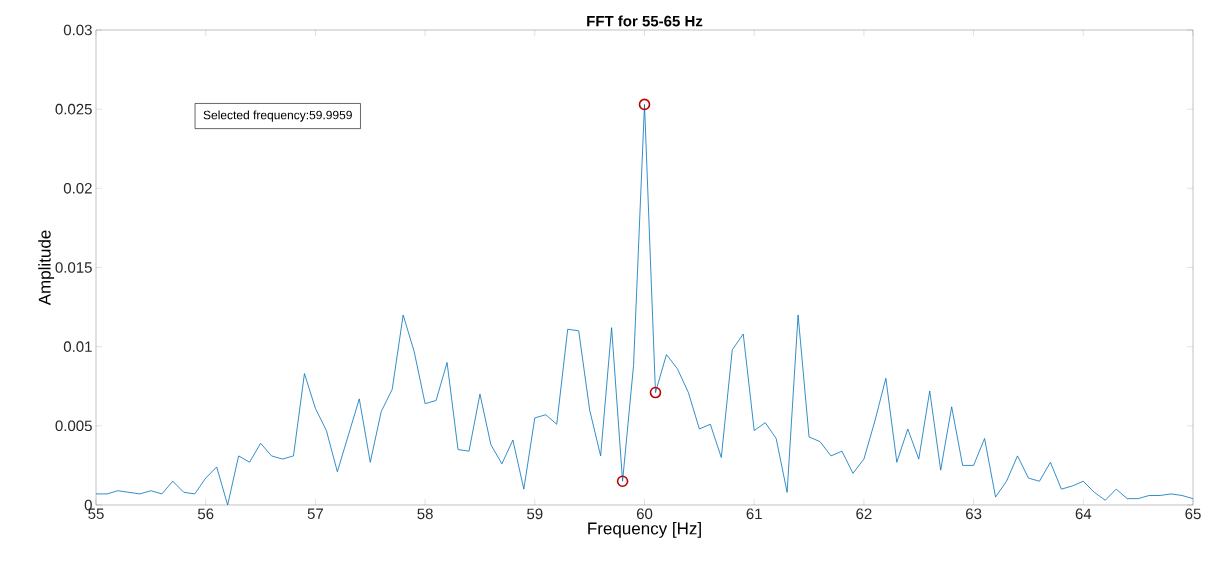  I want to click on y-axis-title: Amplitude, so click(46, 268).